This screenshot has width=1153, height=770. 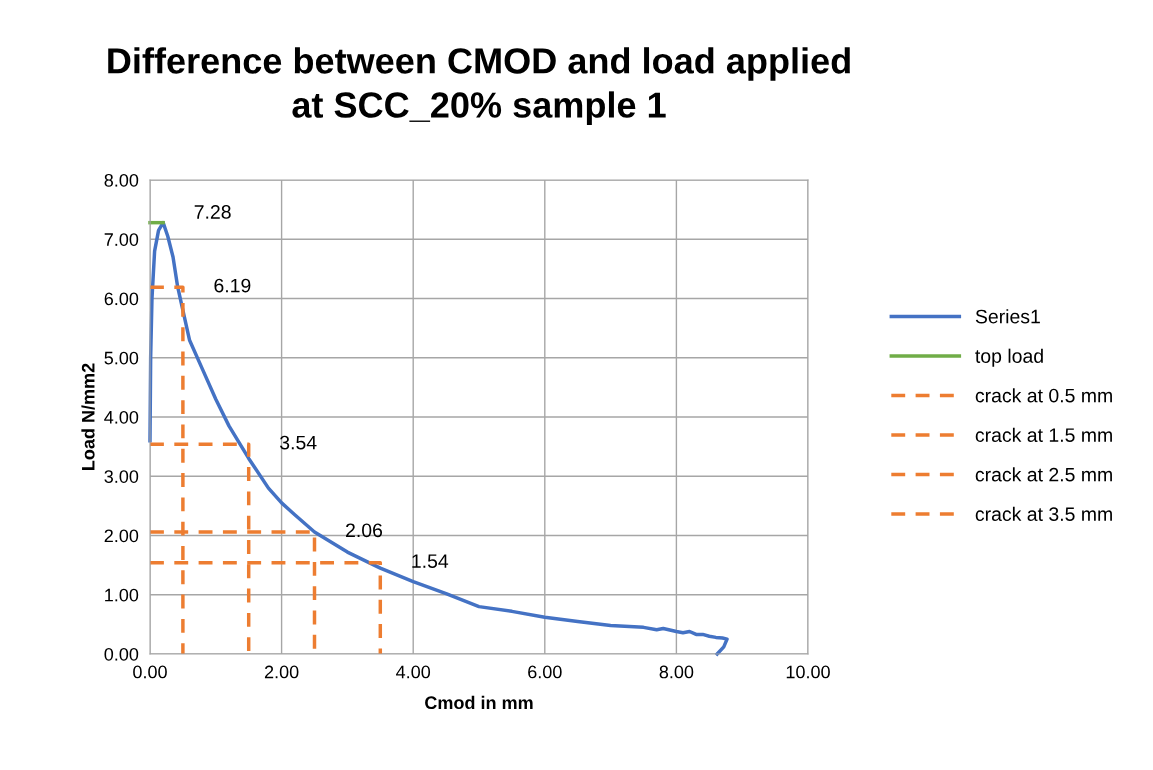 What do you see at coordinates (808, 672) in the screenshot?
I see `x-tick-label: 10.00` at bounding box center [808, 672].